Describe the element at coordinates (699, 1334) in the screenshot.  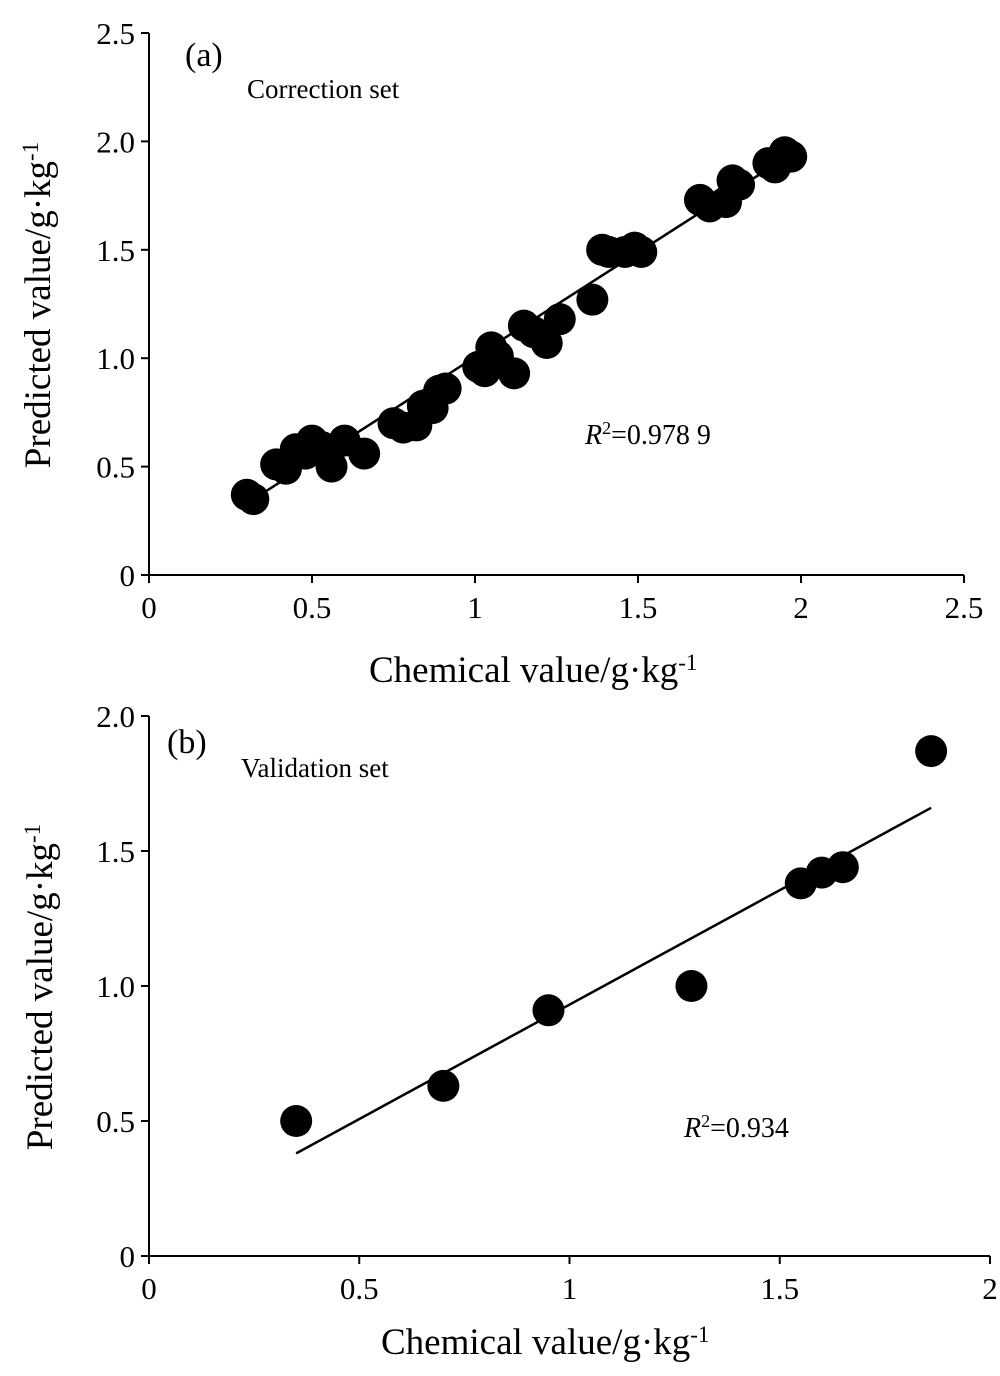
I see `panel-b-x-axis-label-sup: -1` at that location.